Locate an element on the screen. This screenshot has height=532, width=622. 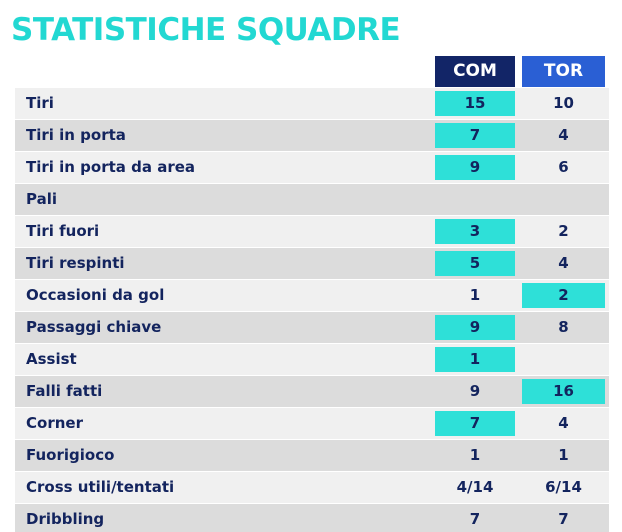
away-value: 7 is located at coordinates (563, 519).